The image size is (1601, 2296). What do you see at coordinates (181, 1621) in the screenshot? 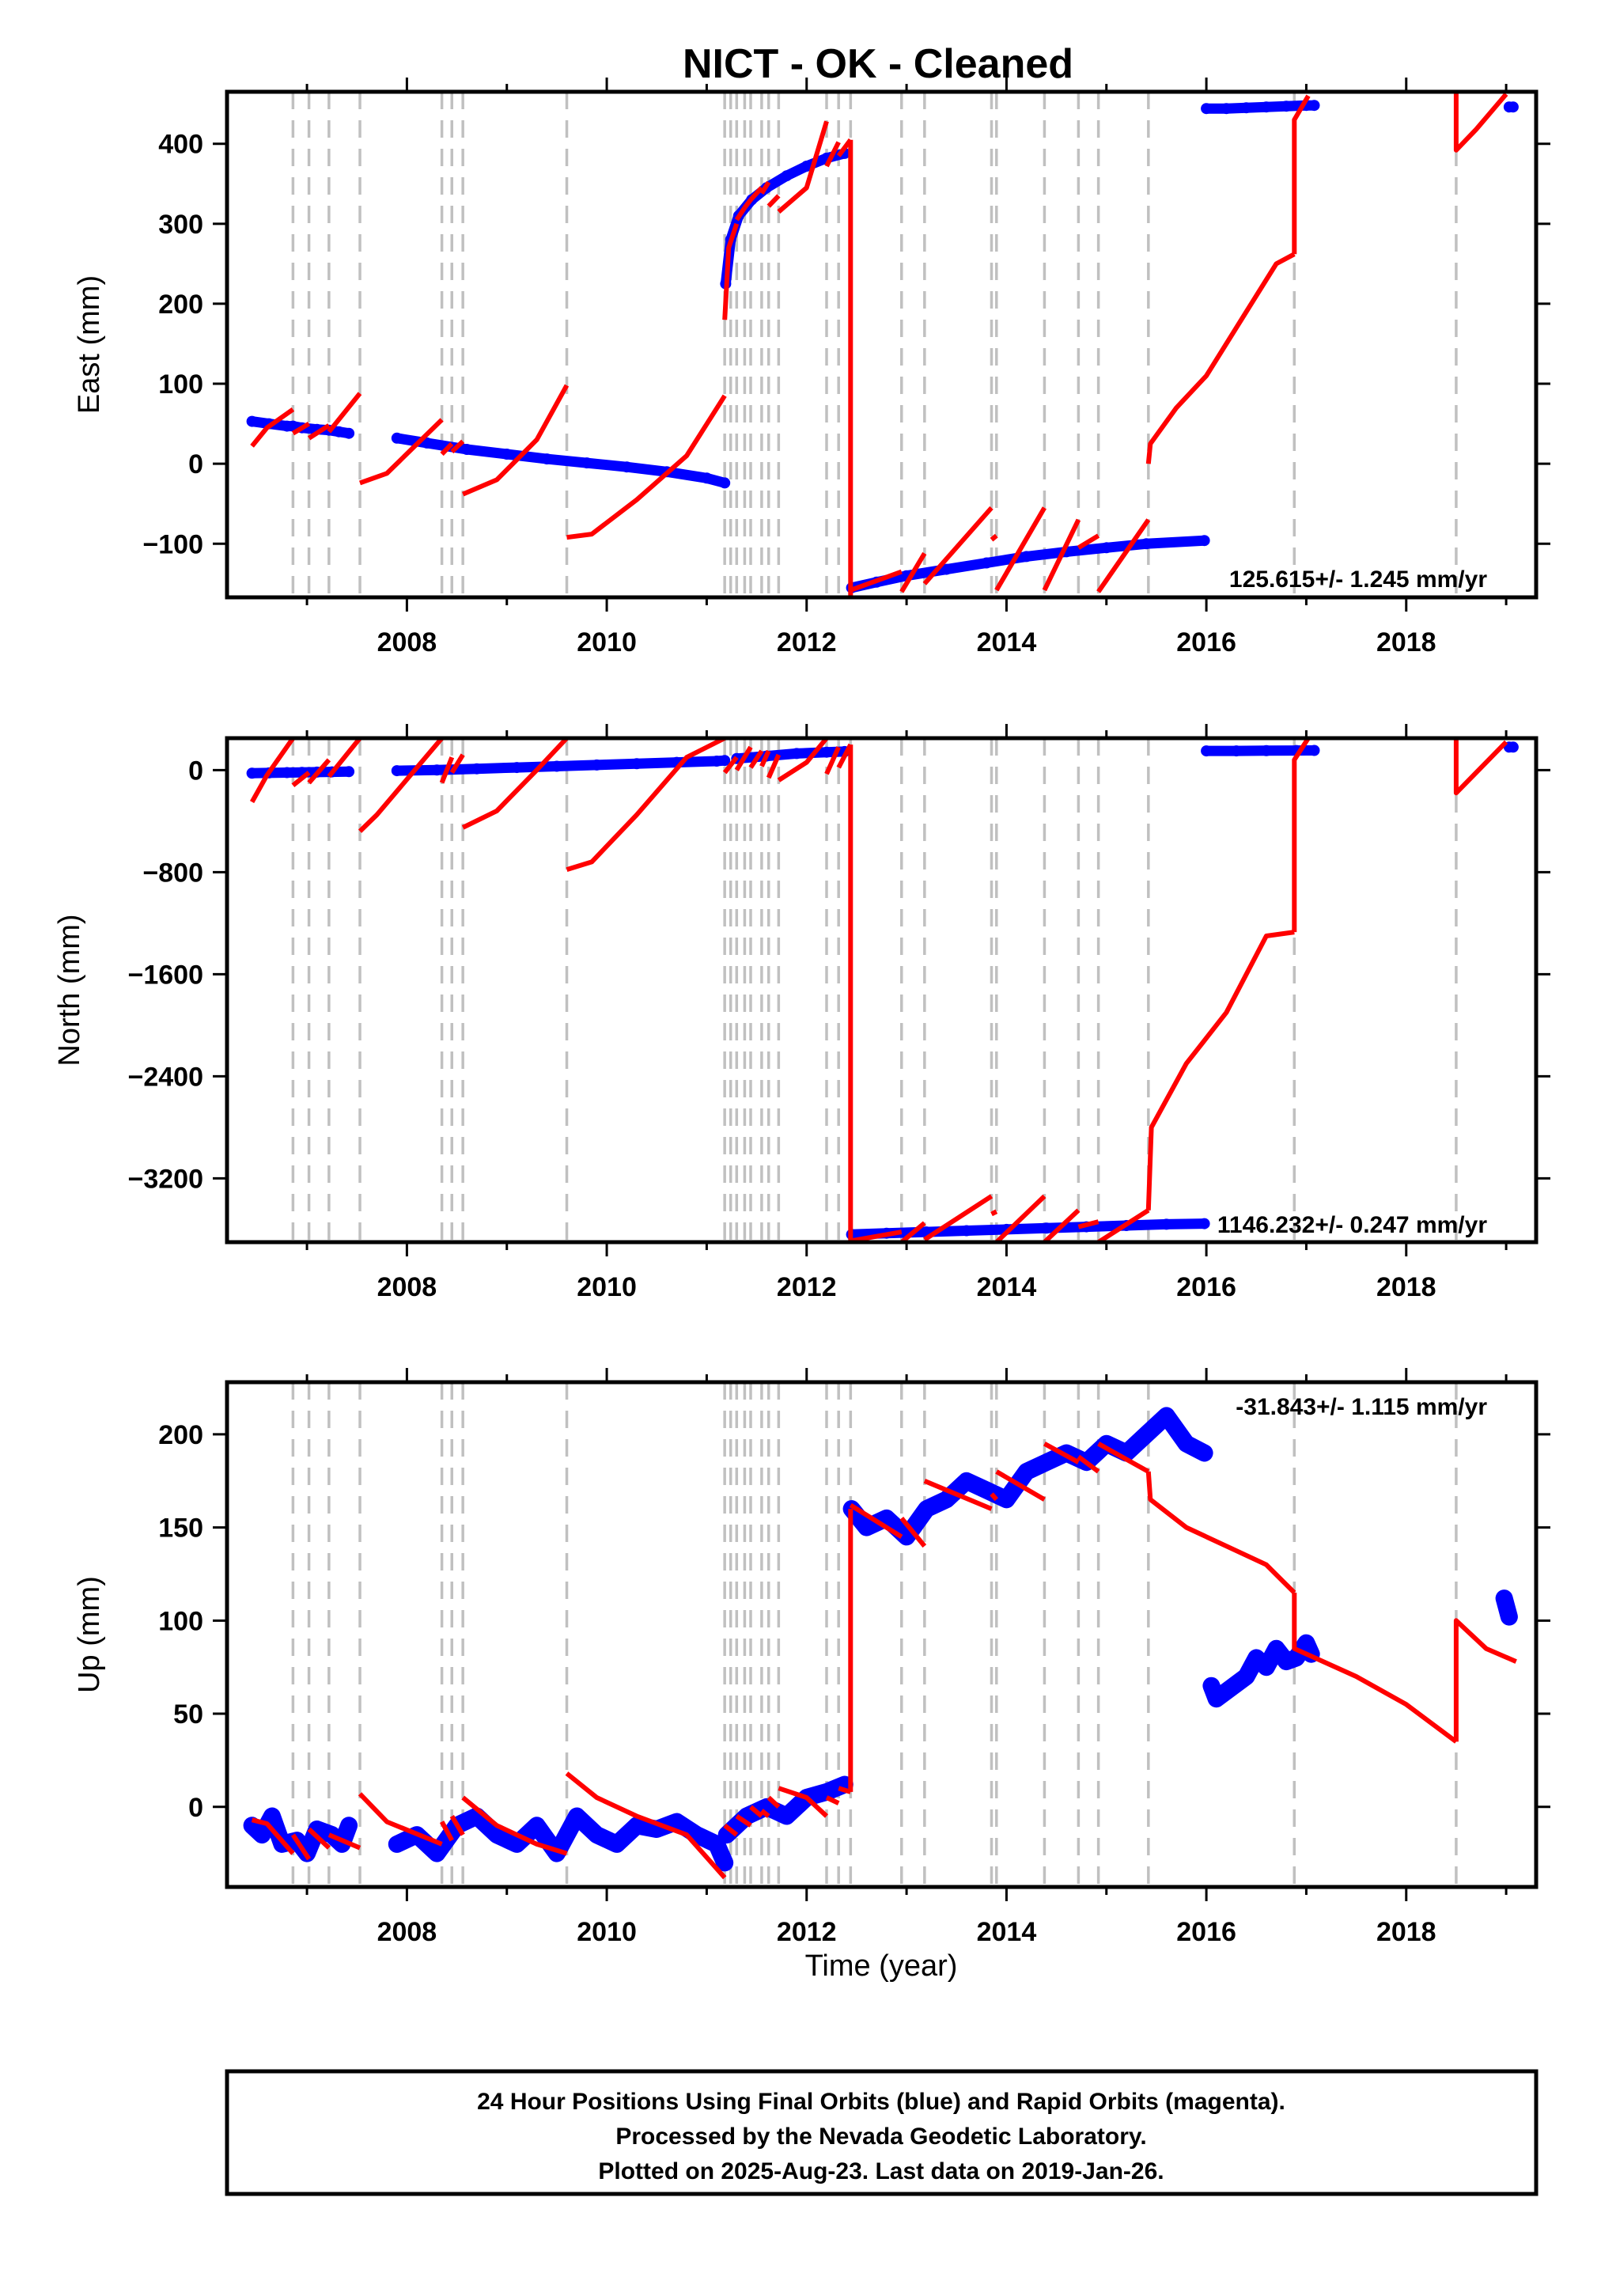
I see `y-tick-label: 100` at bounding box center [181, 1621].